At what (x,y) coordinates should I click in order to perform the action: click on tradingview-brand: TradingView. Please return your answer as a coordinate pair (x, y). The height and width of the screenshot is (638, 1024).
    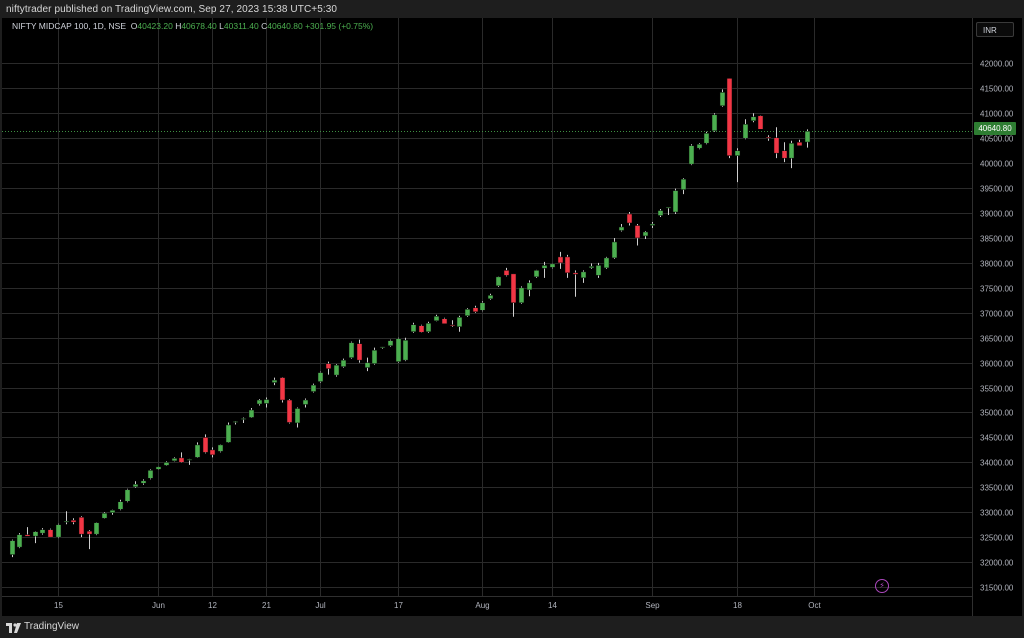
    Looking at the image, I should click on (52, 626).